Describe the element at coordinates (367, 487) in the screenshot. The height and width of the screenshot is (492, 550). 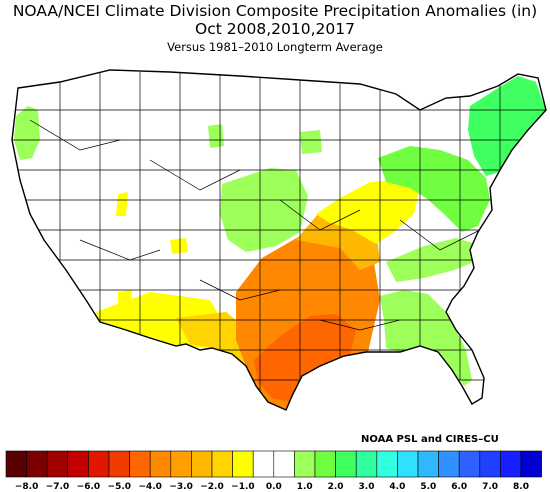
I see `legend-tick-label: 3.0` at that location.